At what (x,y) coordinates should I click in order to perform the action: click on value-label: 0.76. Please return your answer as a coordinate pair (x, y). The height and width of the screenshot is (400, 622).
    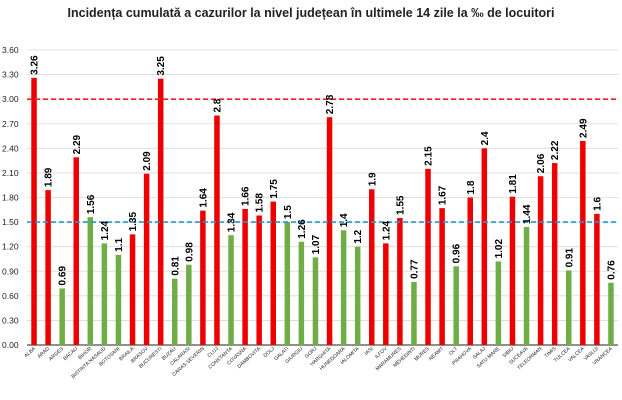
    Looking at the image, I should click on (611, 270).